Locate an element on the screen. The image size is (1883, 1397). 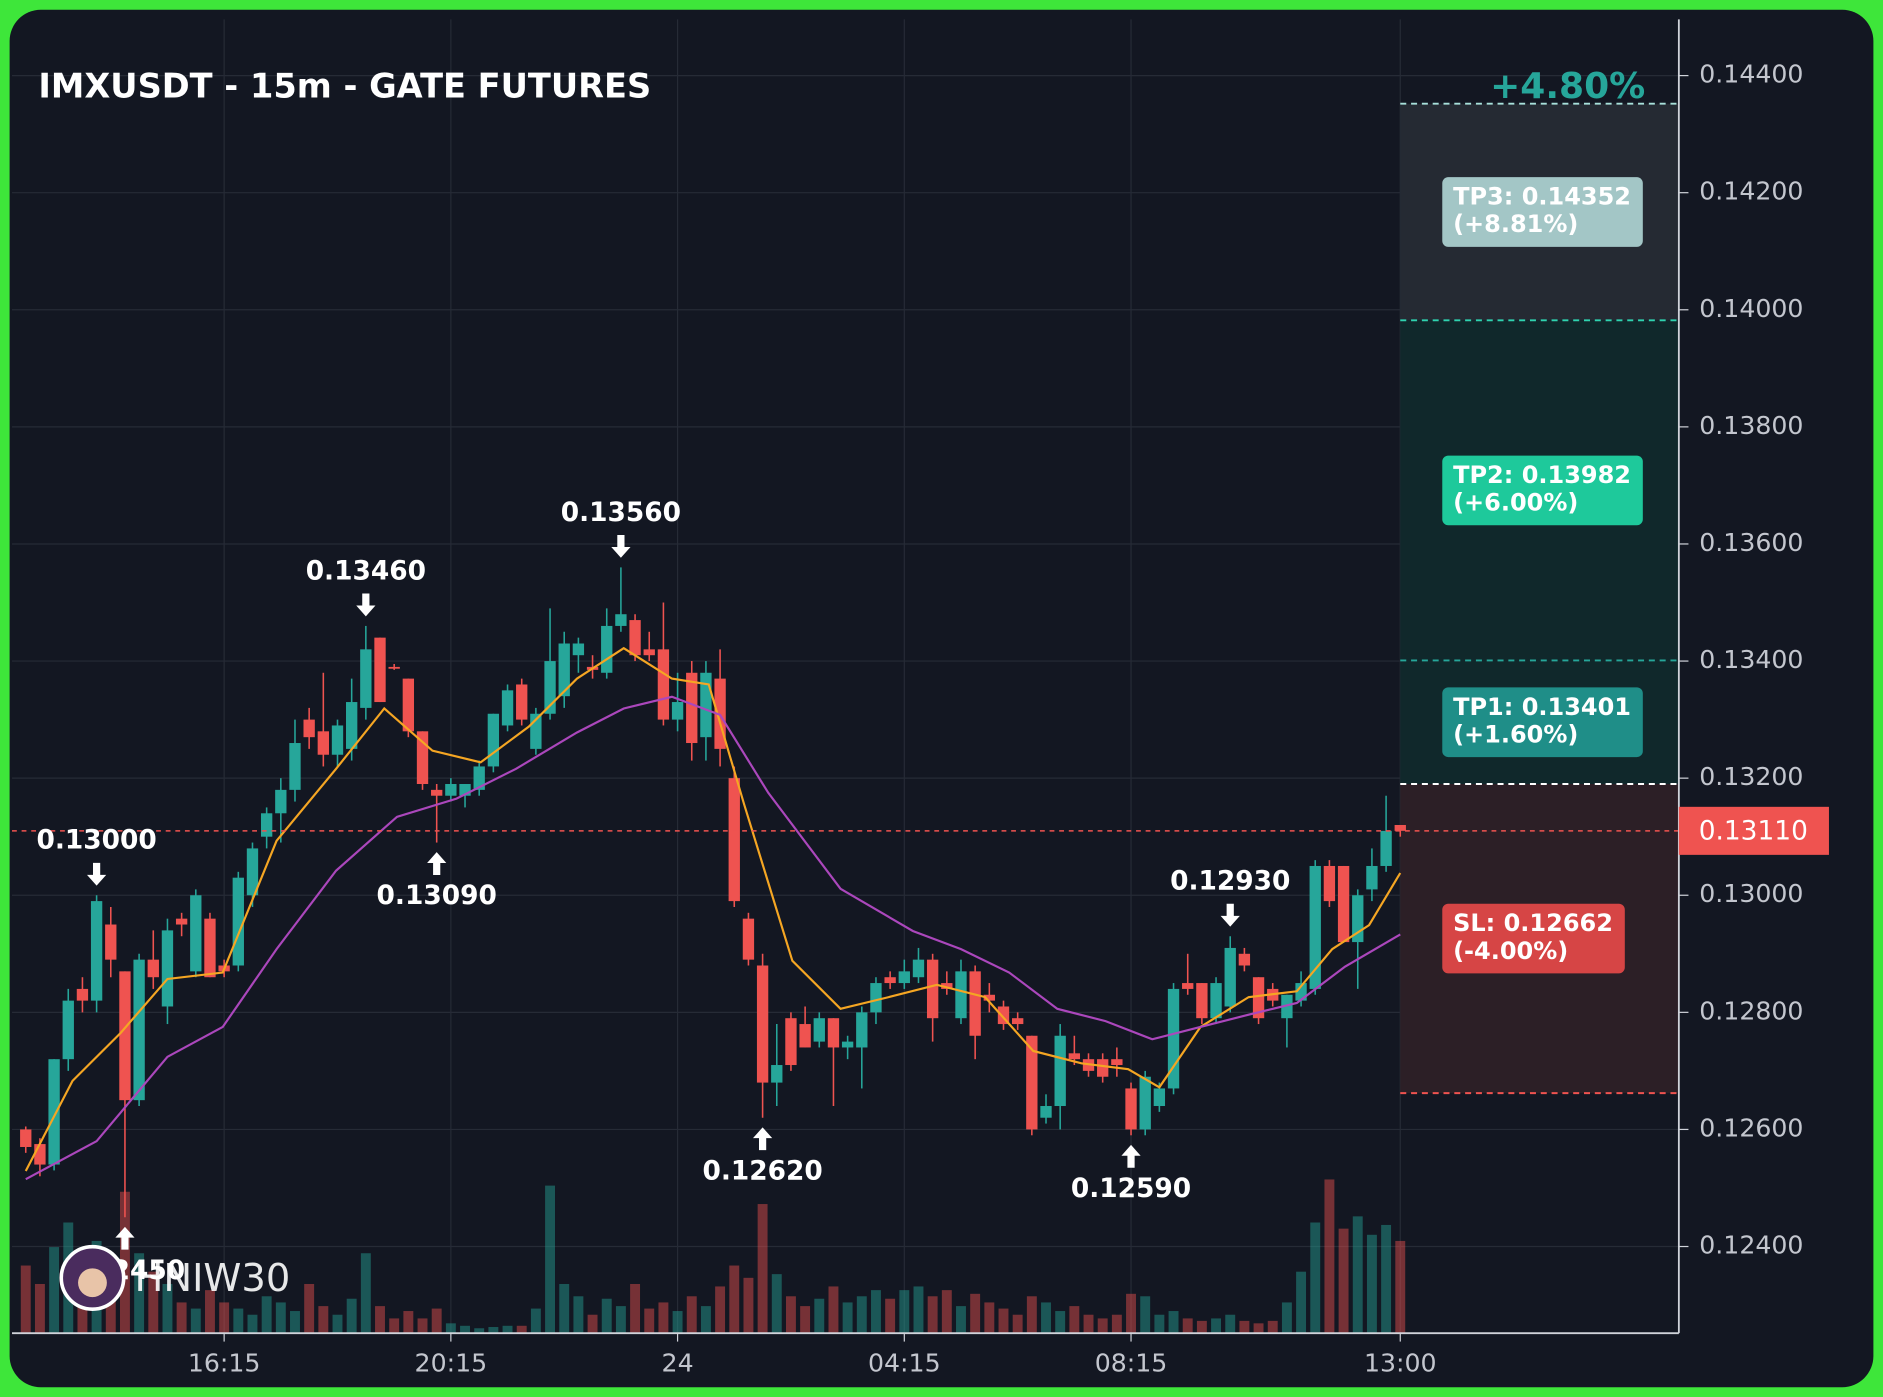
watermark: HNIW30 is located at coordinates (213, 1278).